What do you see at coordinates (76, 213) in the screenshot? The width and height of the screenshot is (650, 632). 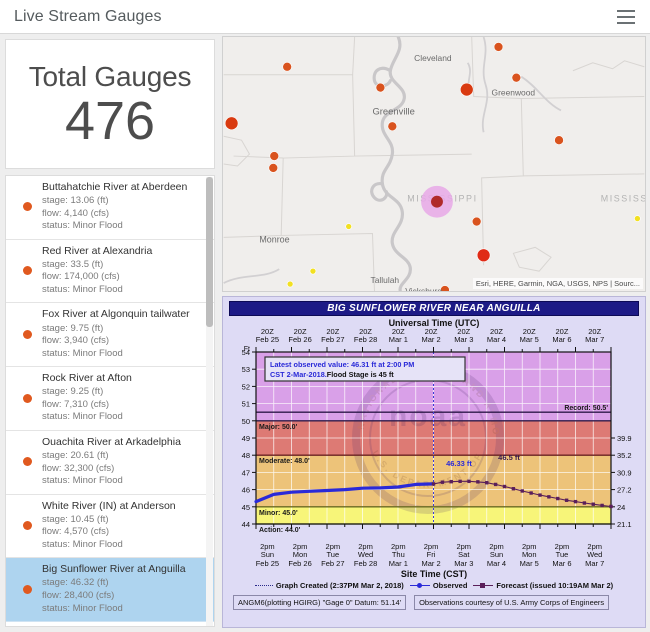 I see `gauge-item-flow: flow: 4,140 (cfs)` at bounding box center [76, 213].